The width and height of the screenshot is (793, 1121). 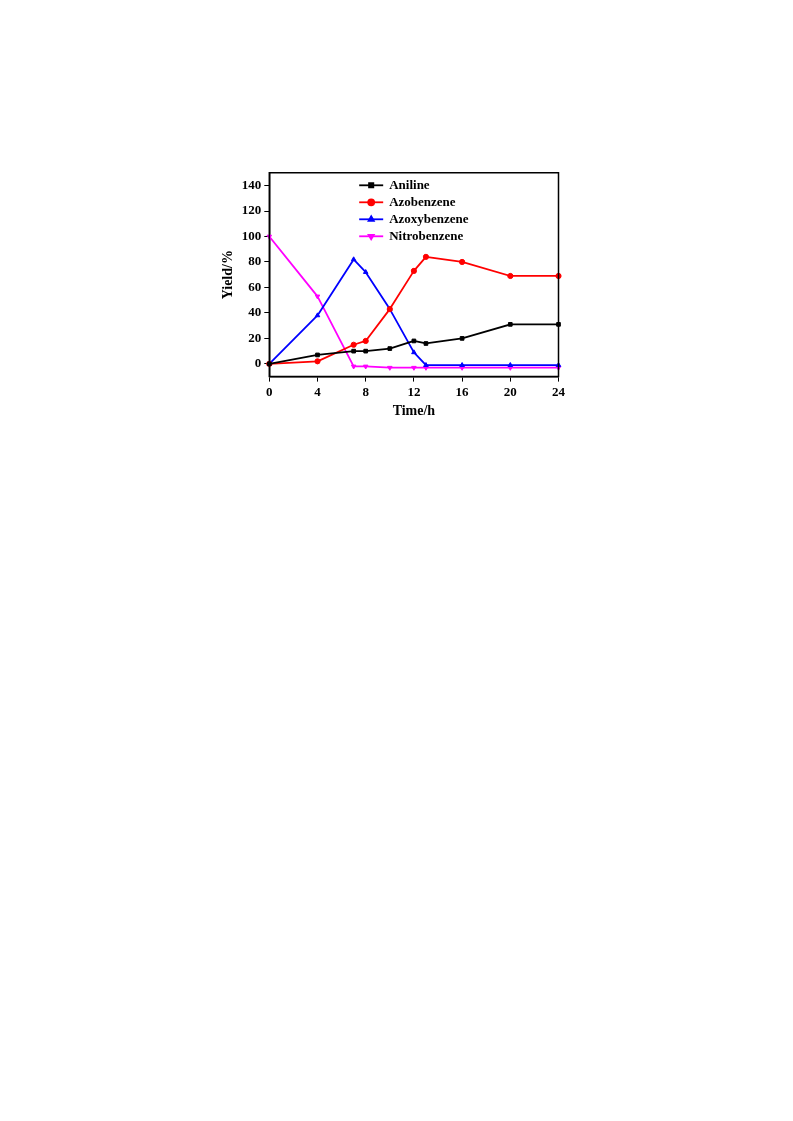 I want to click on y-tick-label: 100, so click(x=251, y=235).